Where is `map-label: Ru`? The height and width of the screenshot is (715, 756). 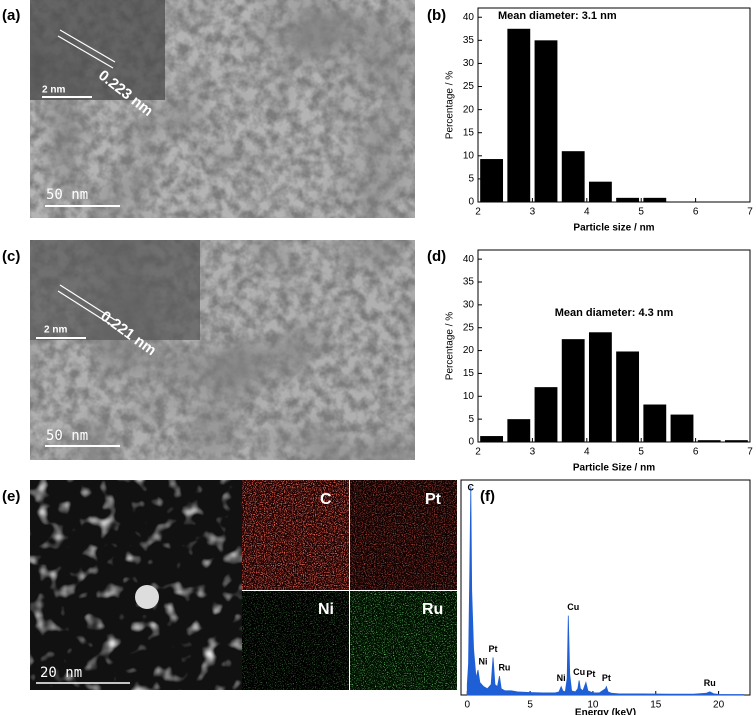 map-label: Ru is located at coordinates (432, 609).